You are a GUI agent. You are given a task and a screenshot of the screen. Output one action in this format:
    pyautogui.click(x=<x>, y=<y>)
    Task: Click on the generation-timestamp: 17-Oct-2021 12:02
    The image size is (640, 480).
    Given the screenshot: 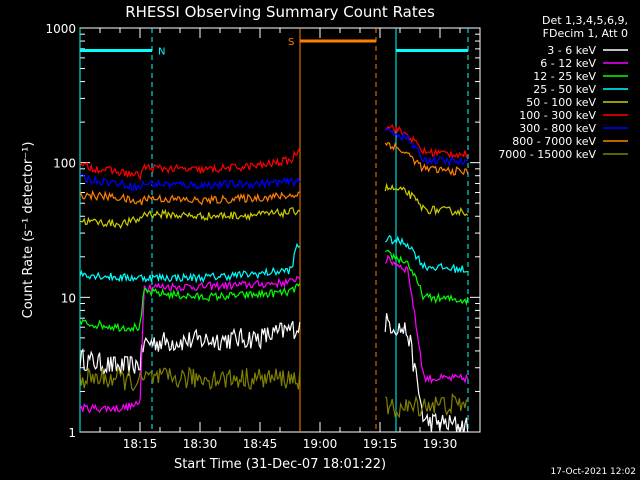 What is the action you would take?
    pyautogui.click(x=593, y=472)
    